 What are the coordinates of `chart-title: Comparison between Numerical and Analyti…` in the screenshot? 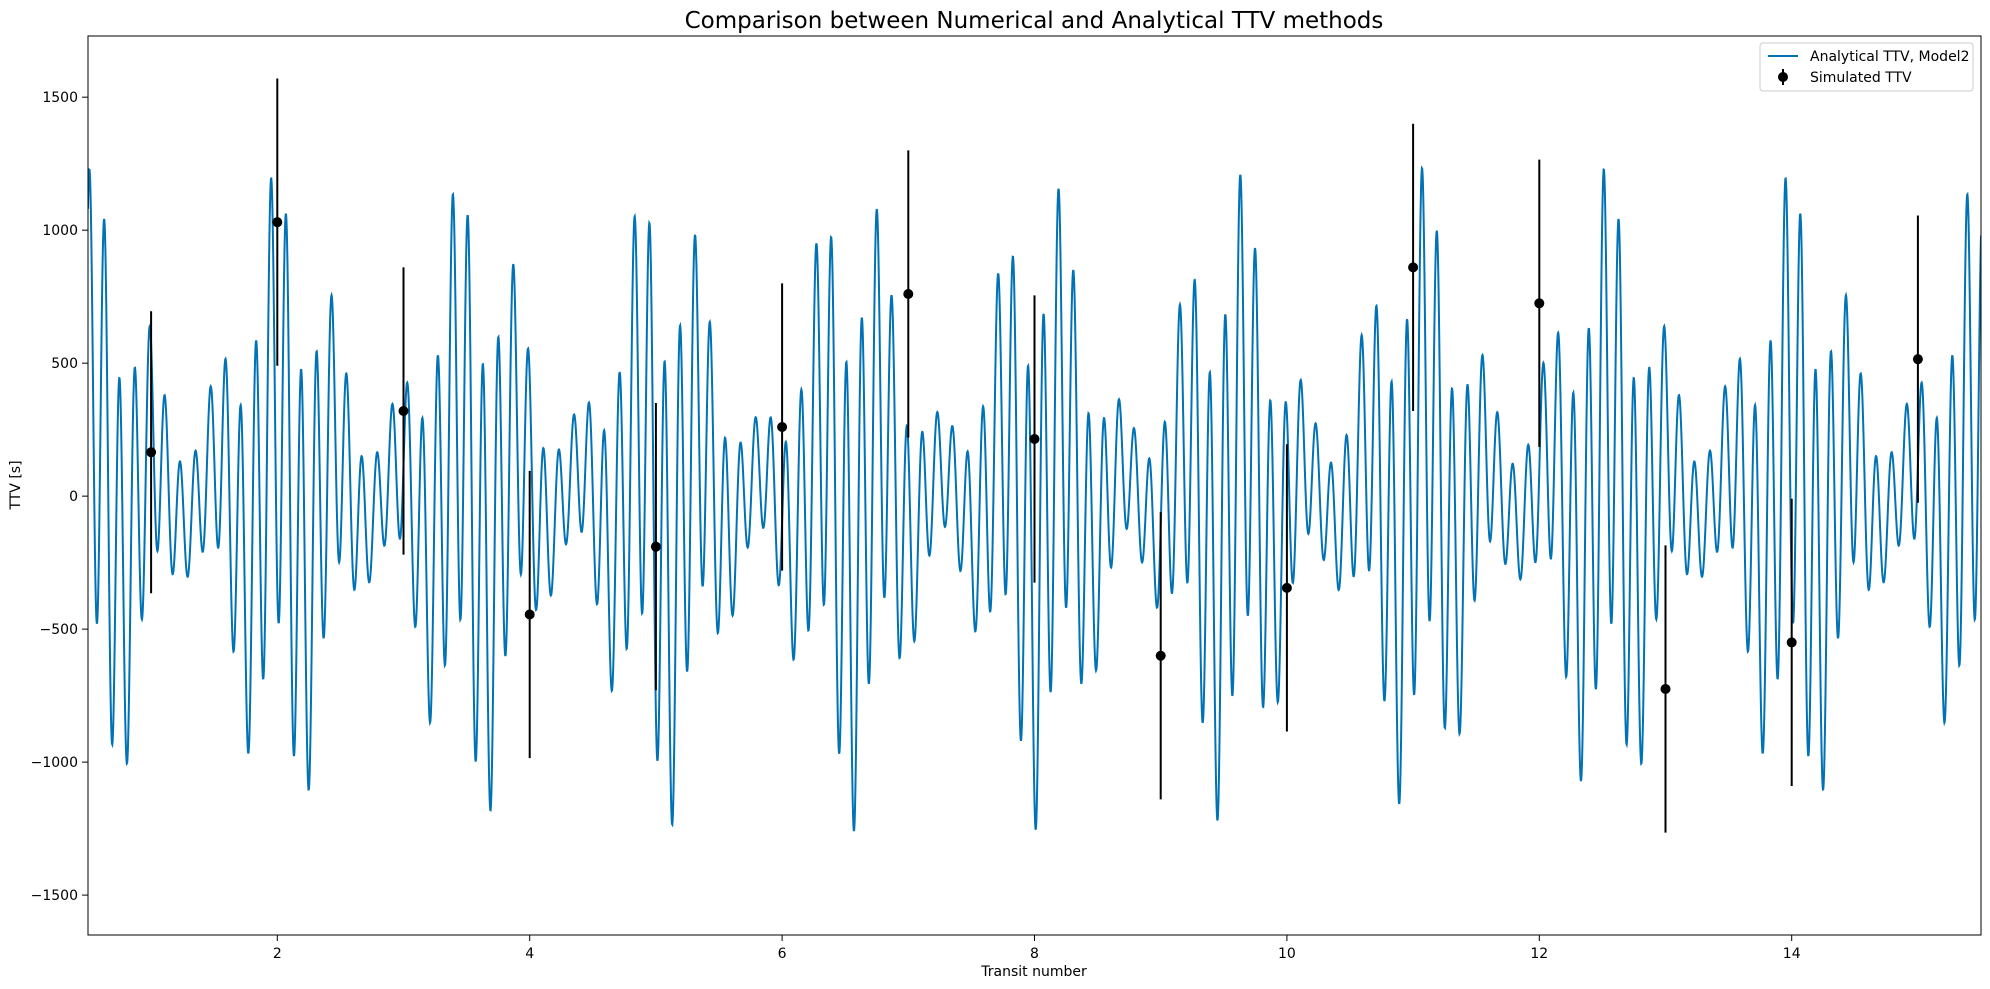 It's located at (1034, 21).